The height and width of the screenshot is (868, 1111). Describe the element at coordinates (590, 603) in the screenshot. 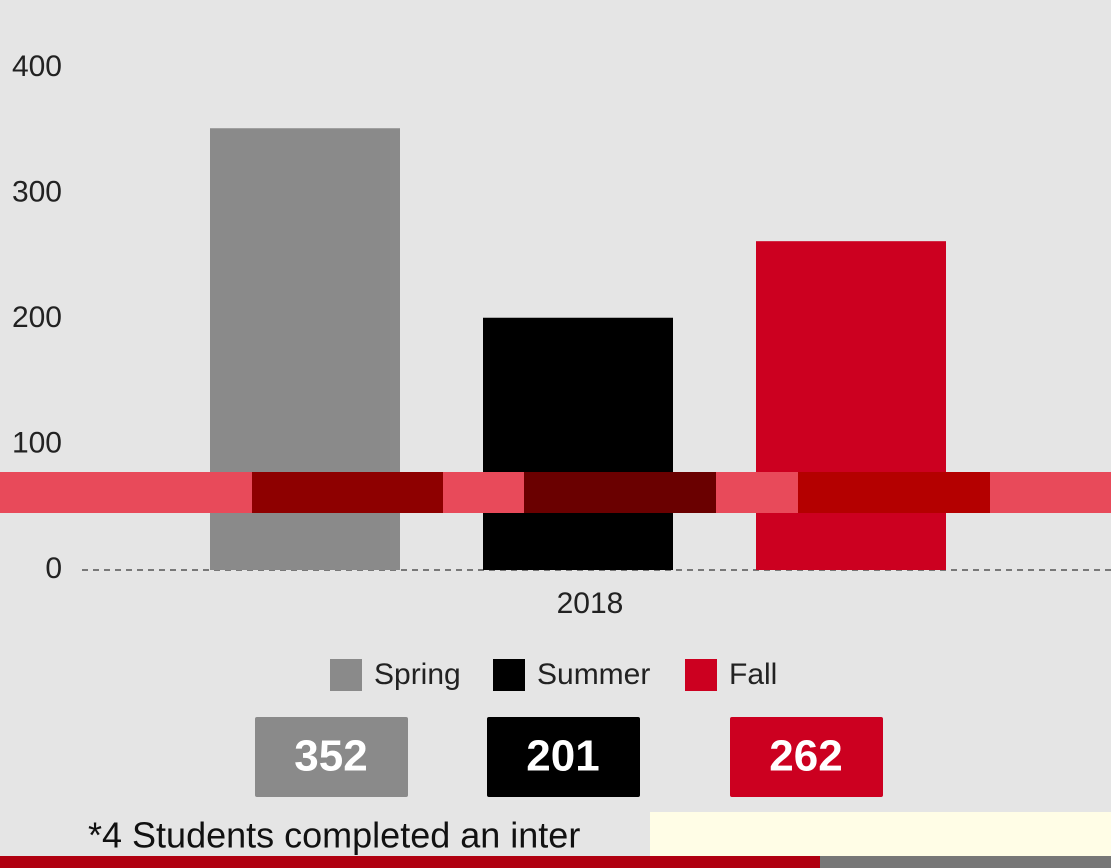

I see `x-tick-label: 2018` at that location.